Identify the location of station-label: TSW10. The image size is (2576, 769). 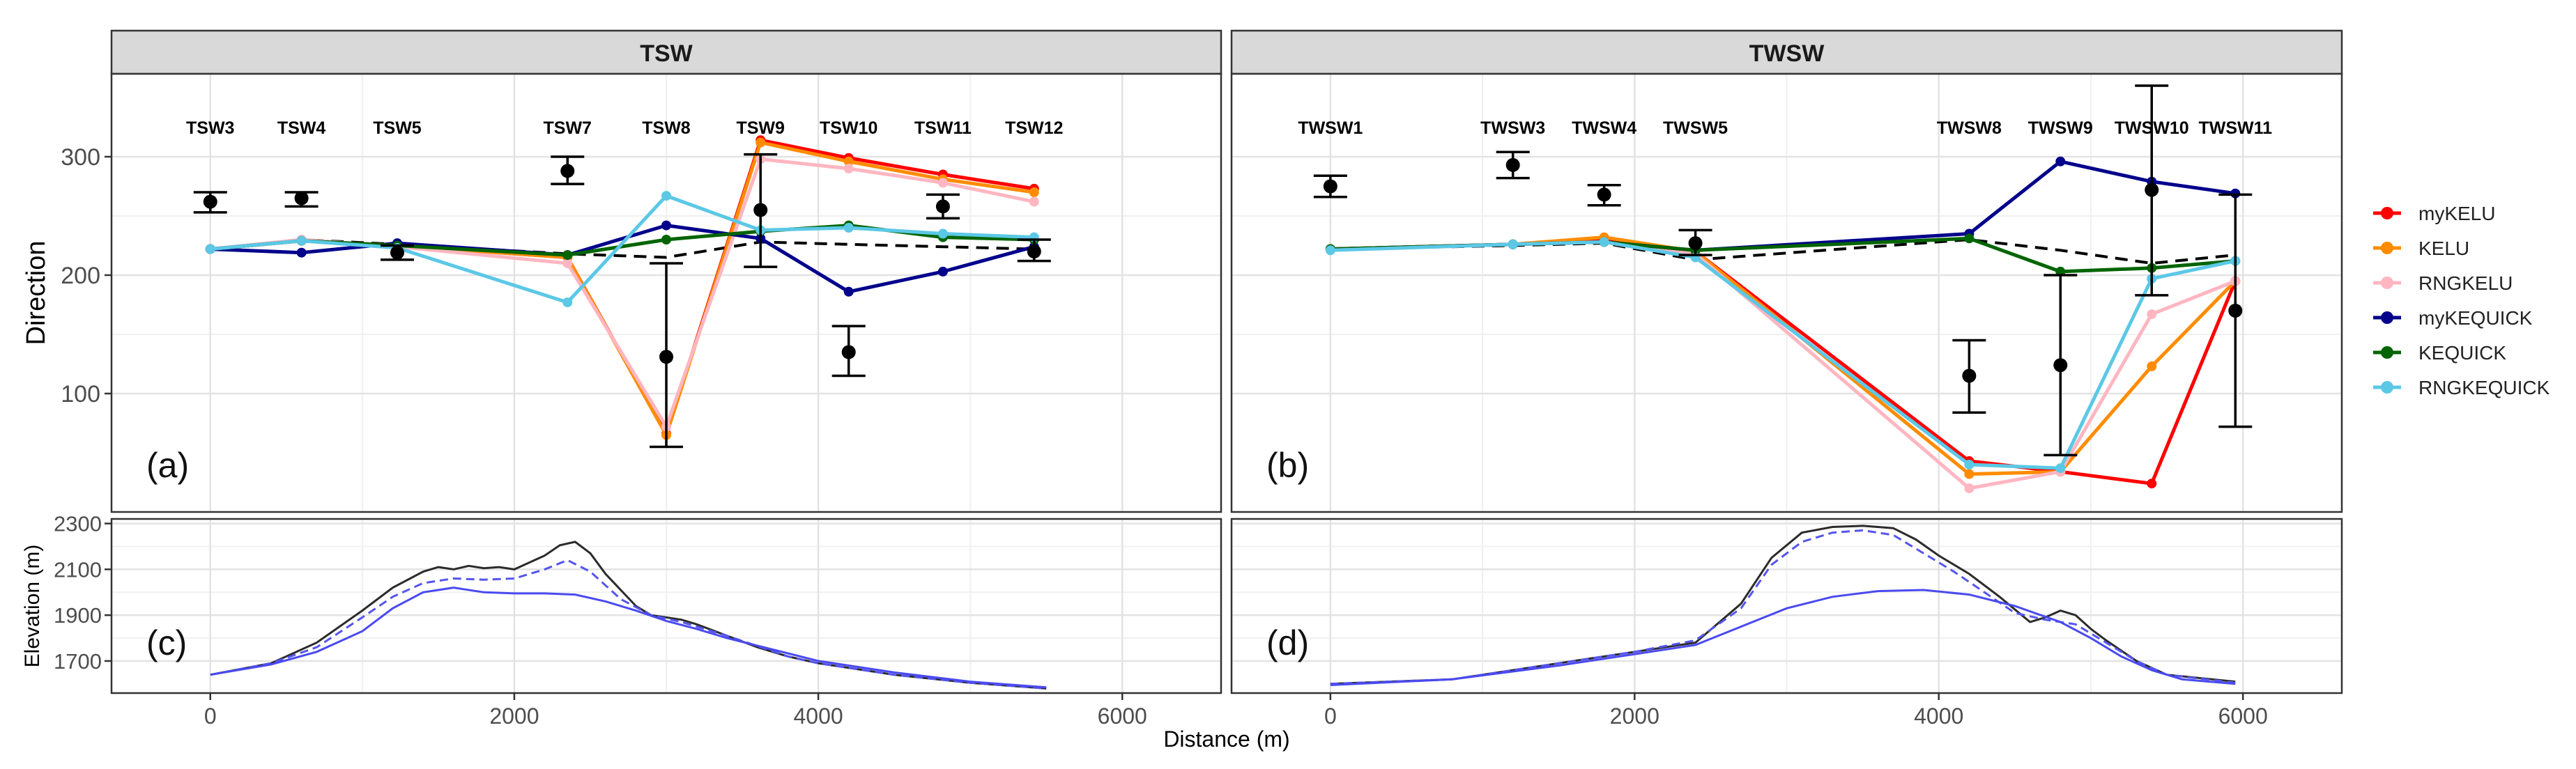
(848, 128).